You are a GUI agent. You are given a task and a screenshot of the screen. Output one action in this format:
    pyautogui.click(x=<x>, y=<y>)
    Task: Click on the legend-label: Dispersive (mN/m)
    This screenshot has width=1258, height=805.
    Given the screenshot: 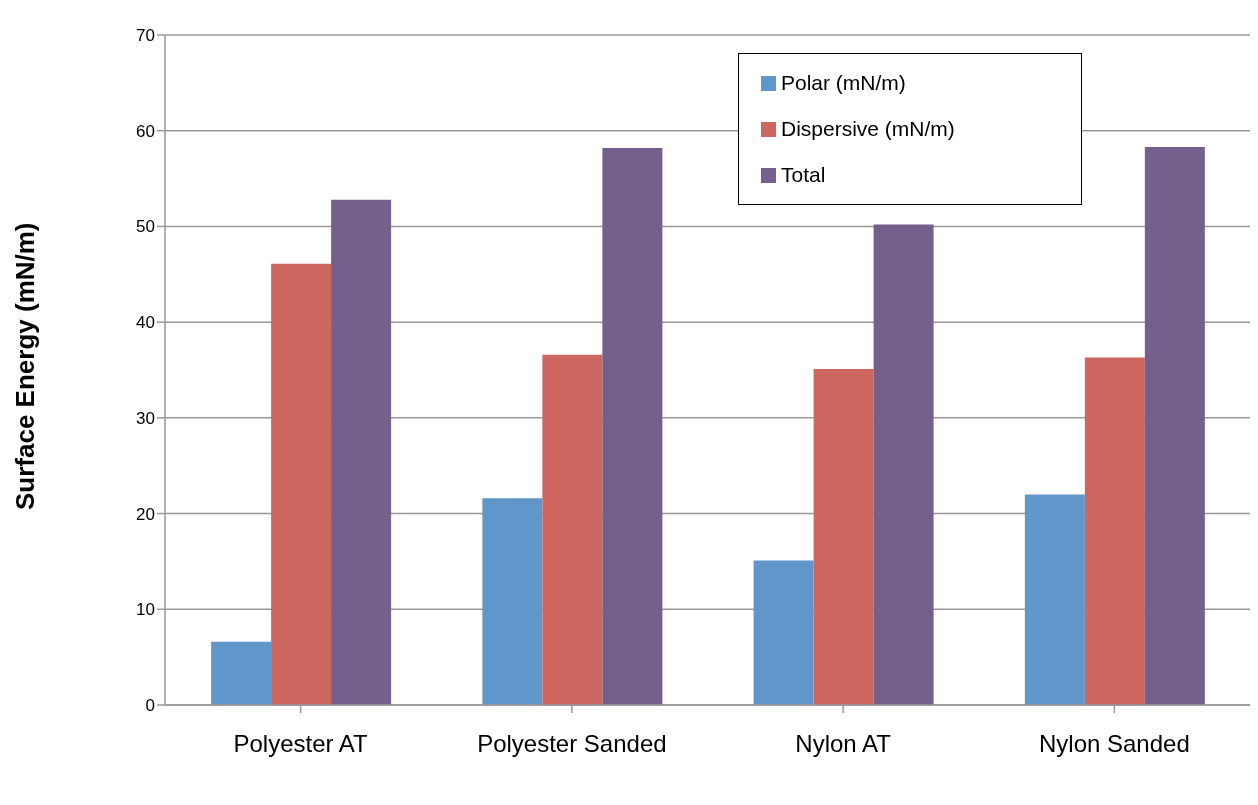 What is the action you would take?
    pyautogui.click(x=868, y=129)
    